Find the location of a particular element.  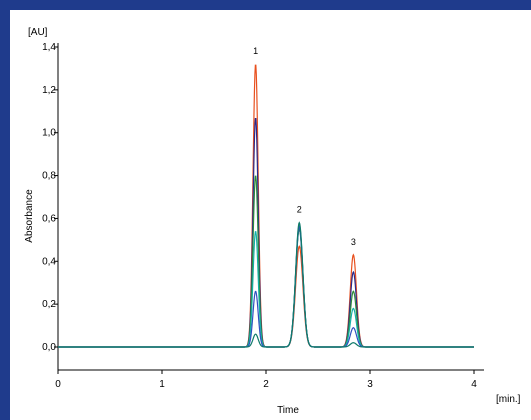

x-tick-label: 0 is located at coordinates (58, 384).